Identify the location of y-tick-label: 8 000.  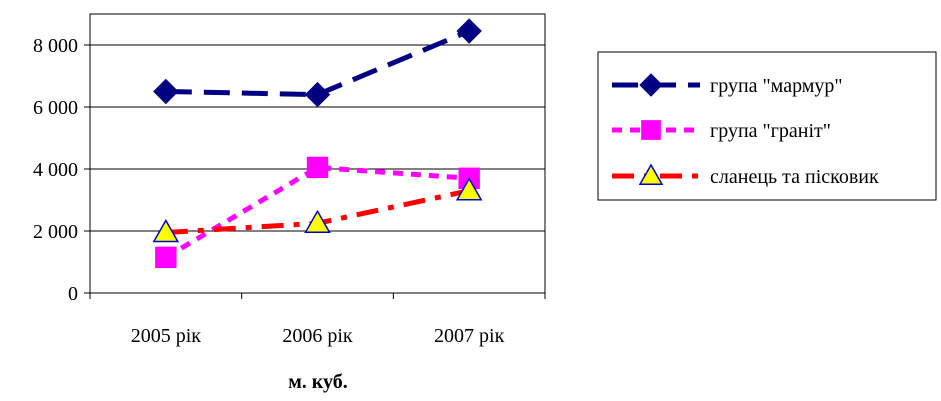
(55, 46).